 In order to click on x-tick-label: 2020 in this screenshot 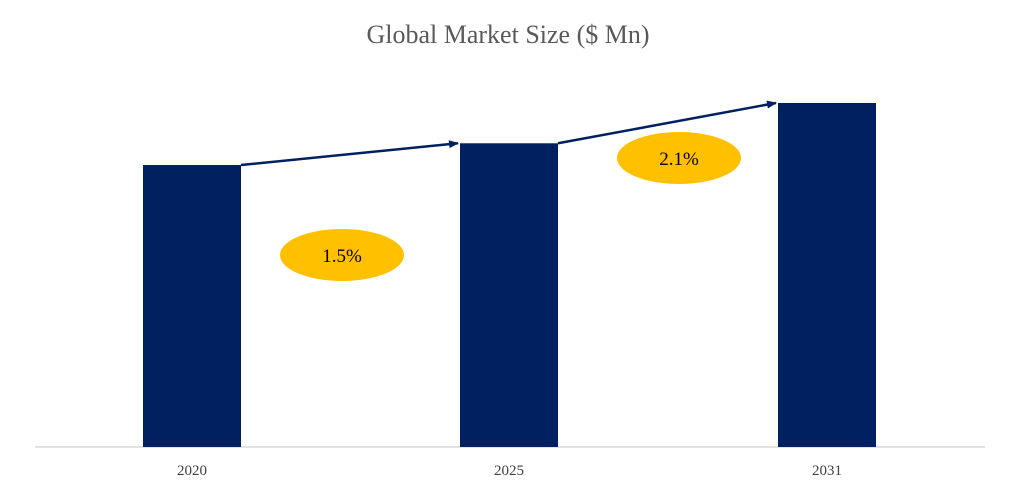, I will do `click(192, 471)`.